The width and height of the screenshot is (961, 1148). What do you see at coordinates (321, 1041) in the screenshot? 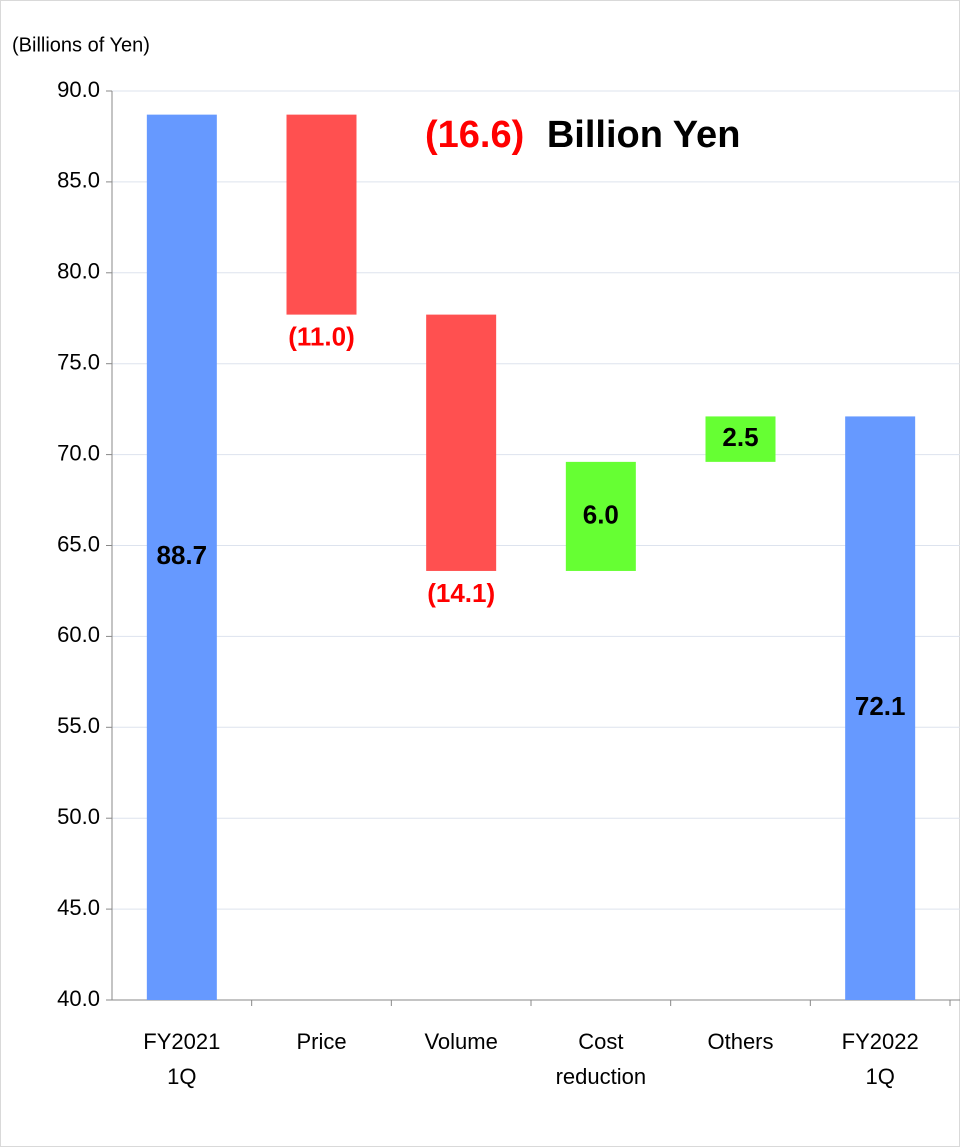
I see `x-tick-label: Price` at bounding box center [321, 1041].